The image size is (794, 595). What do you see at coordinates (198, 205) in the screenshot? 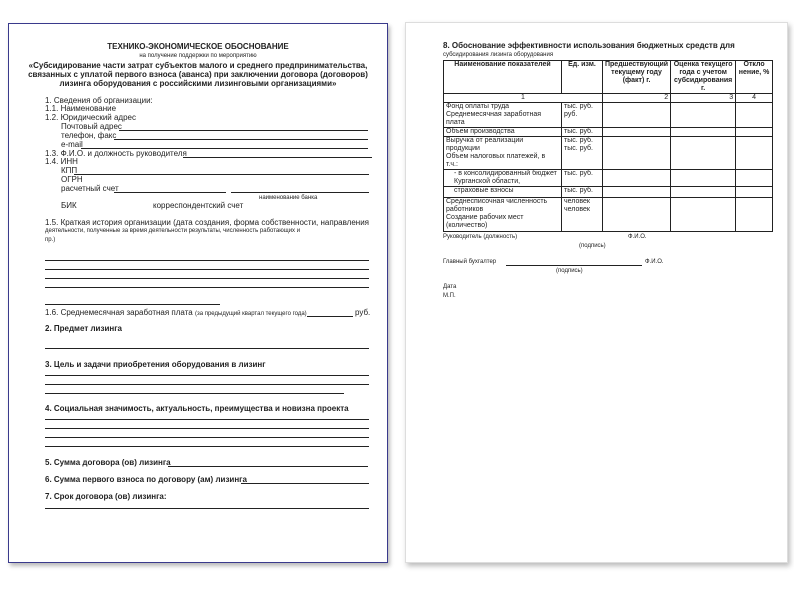
I see `label-corr-account: корреспондентский счет` at bounding box center [198, 205].